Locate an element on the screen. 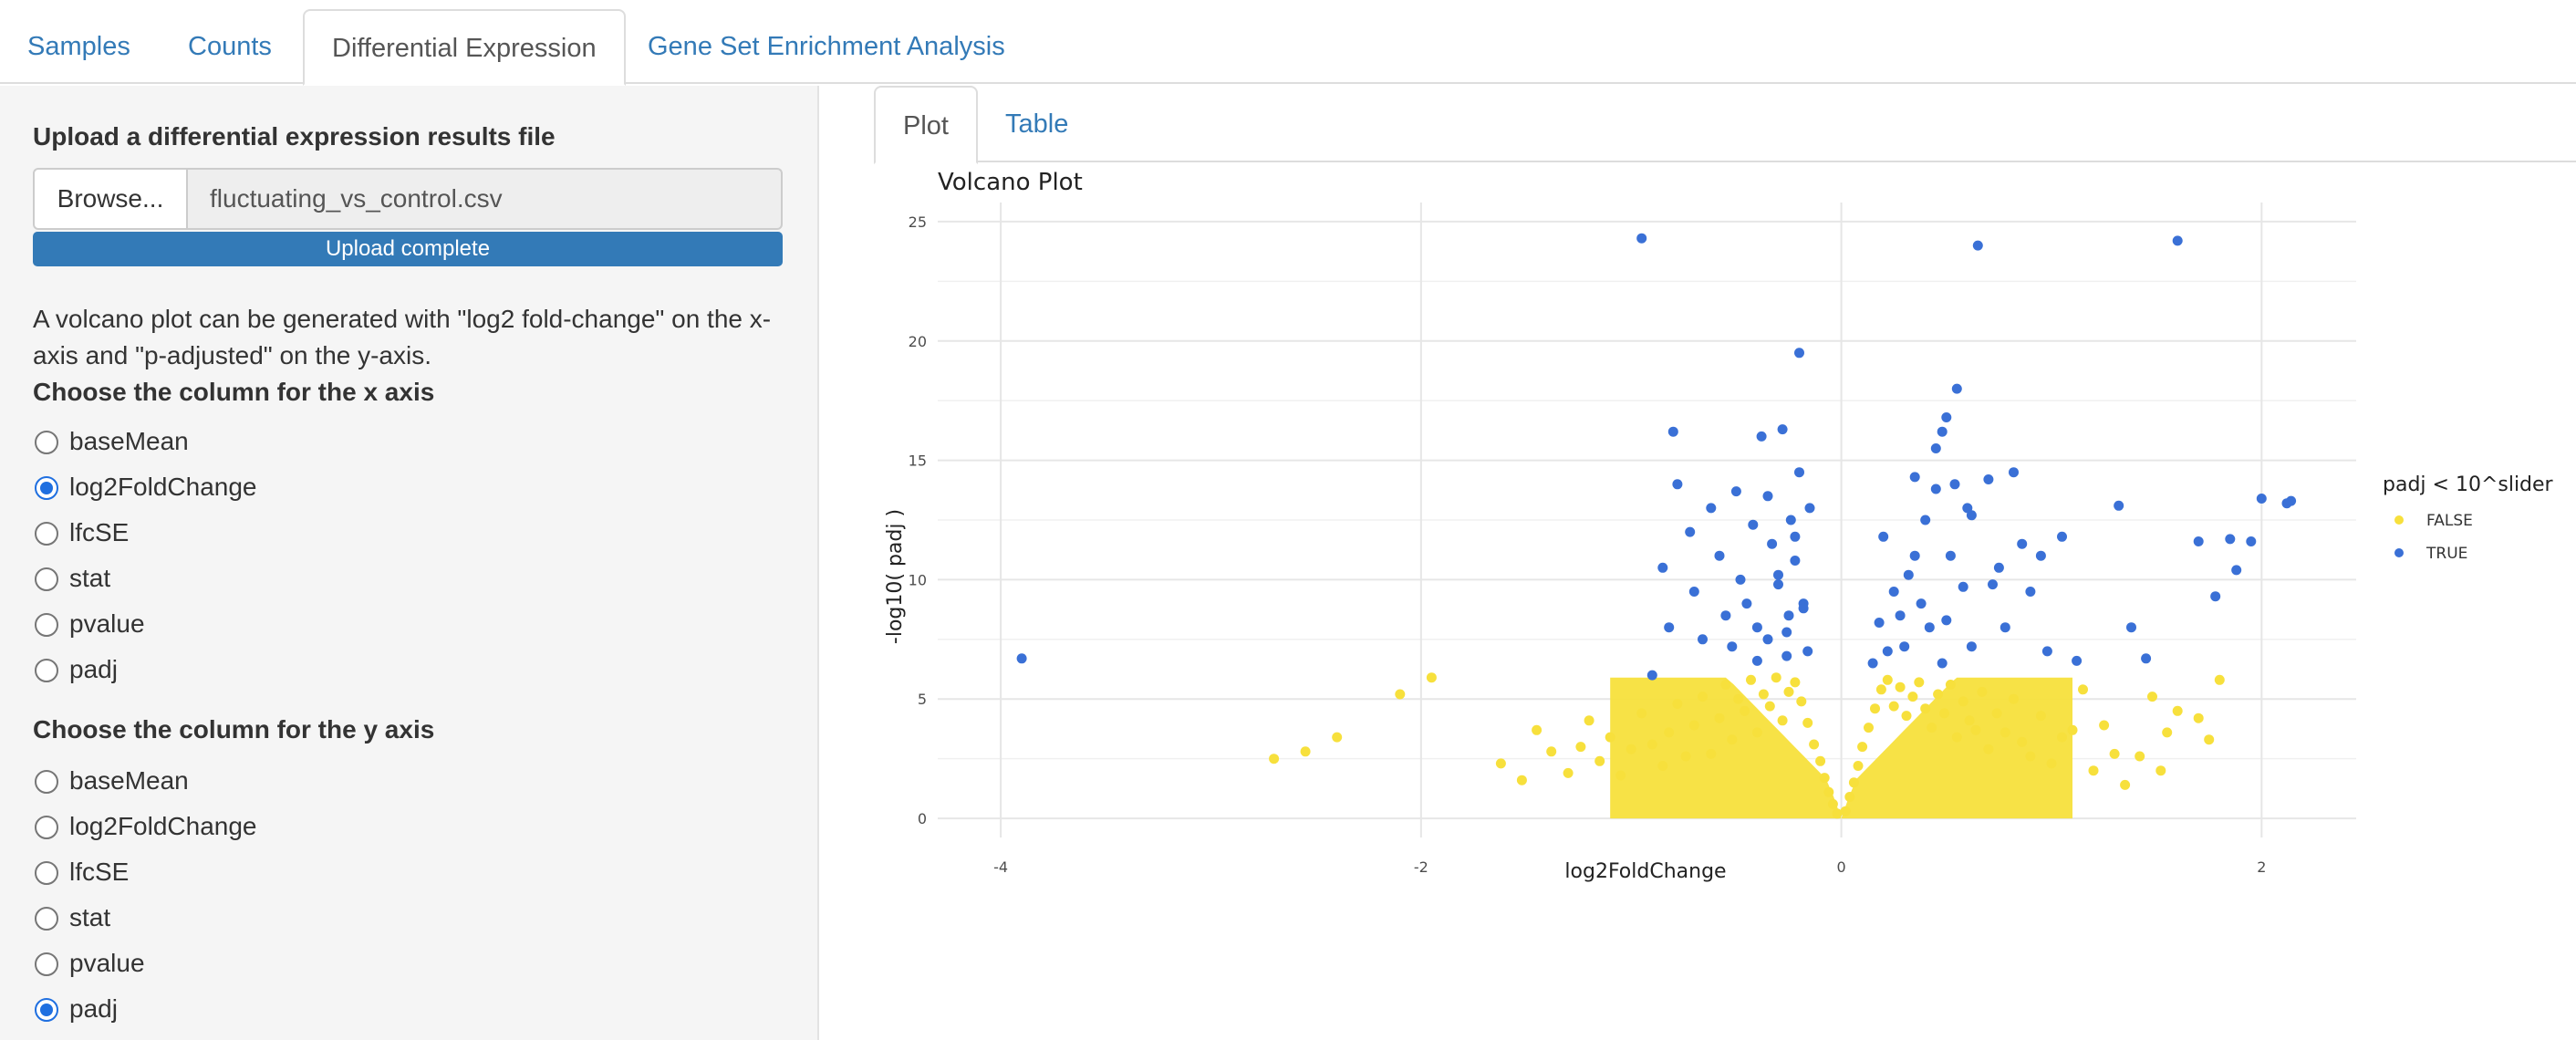  option-label: stat is located at coordinates (90, 578).